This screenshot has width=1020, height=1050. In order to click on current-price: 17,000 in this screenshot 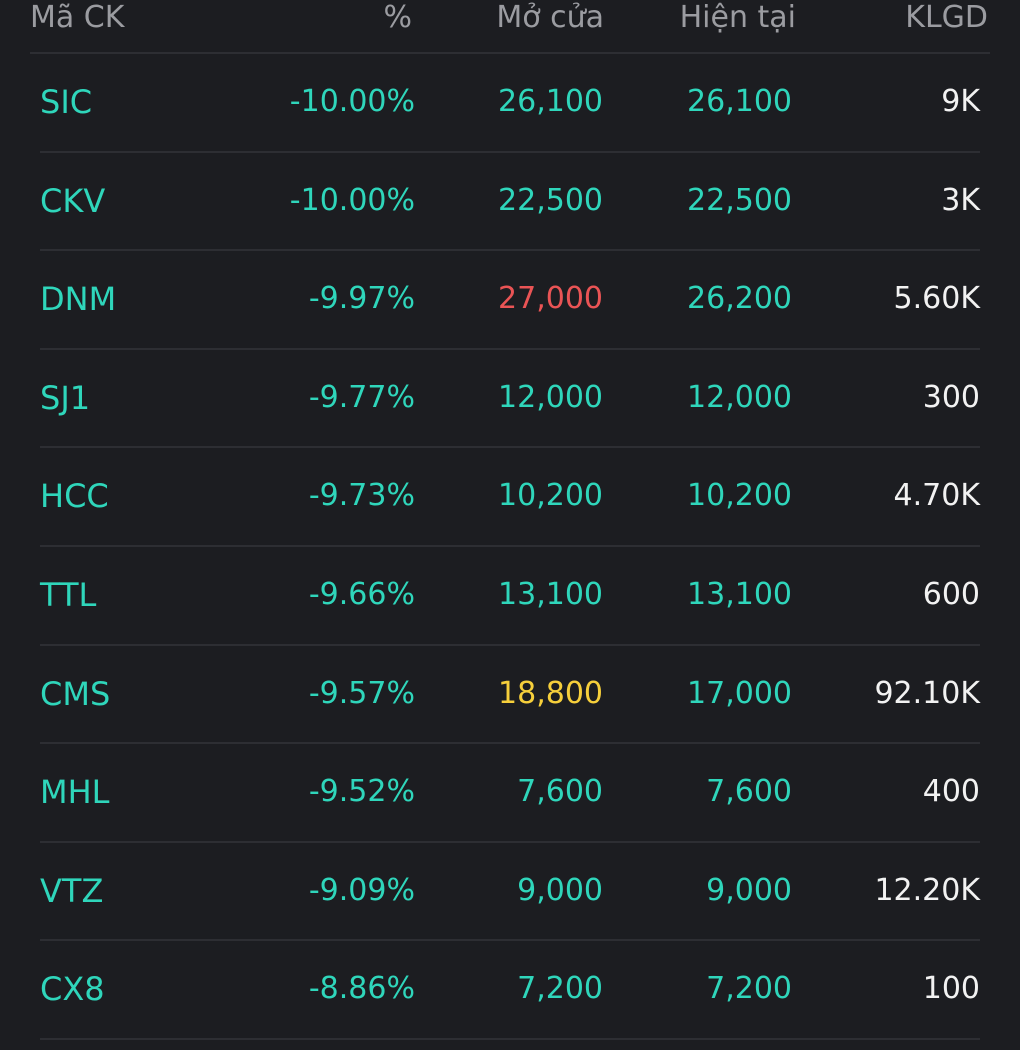, I will do `click(739, 693)`.